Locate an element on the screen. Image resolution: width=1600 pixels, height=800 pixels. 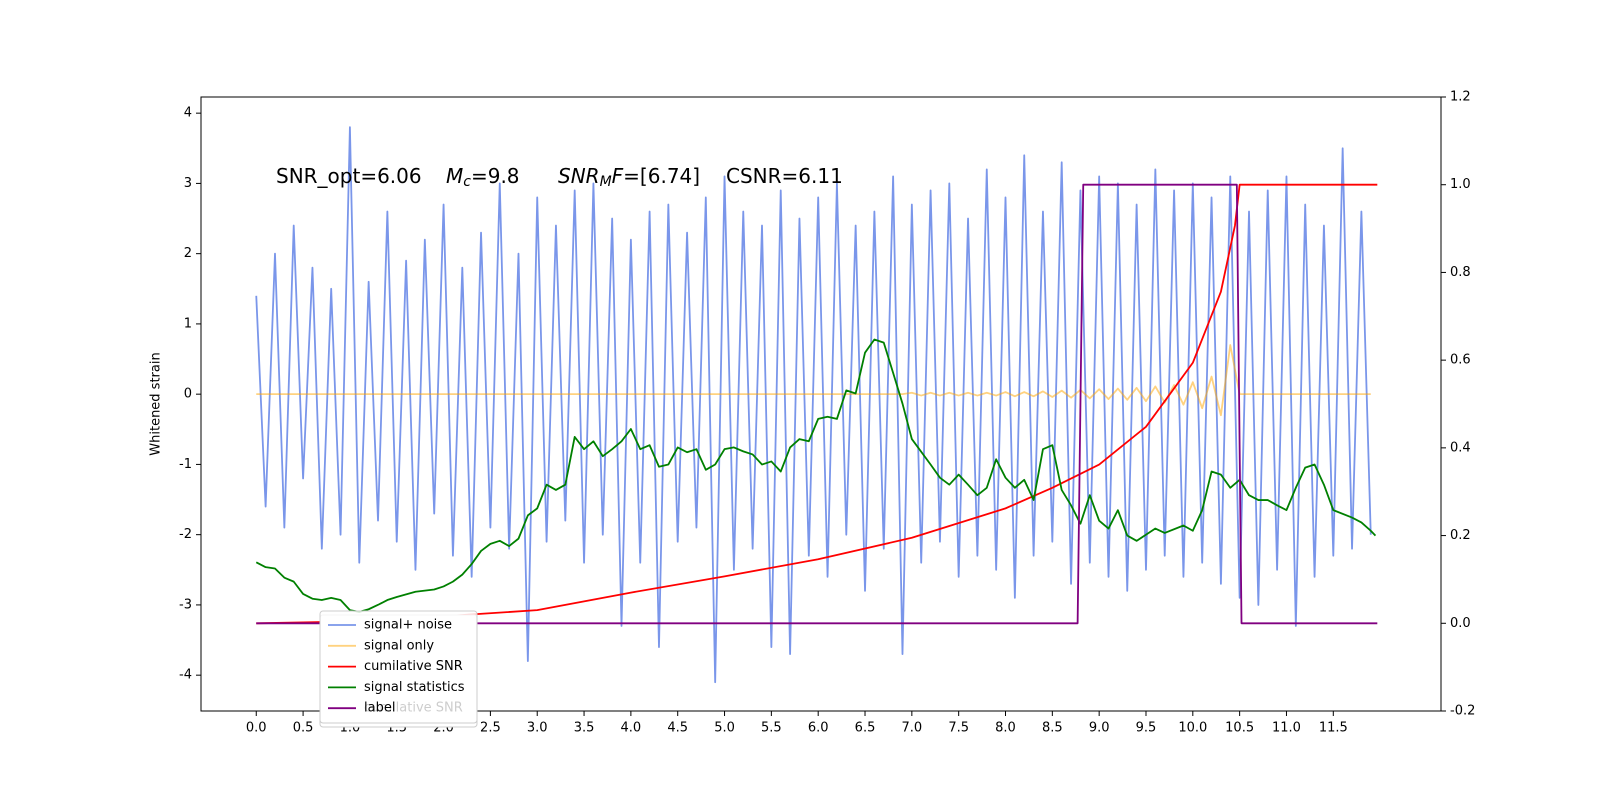
legend-label: cumilative SNR is located at coordinates (413, 666).